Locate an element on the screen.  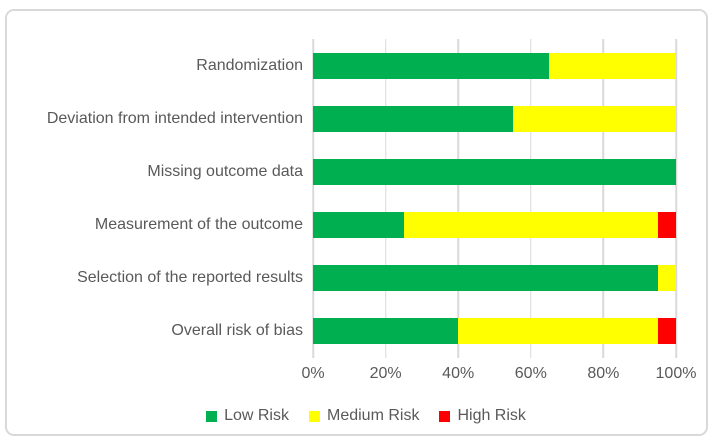
bar-row-overall-risk-of-bias is located at coordinates (494, 331).